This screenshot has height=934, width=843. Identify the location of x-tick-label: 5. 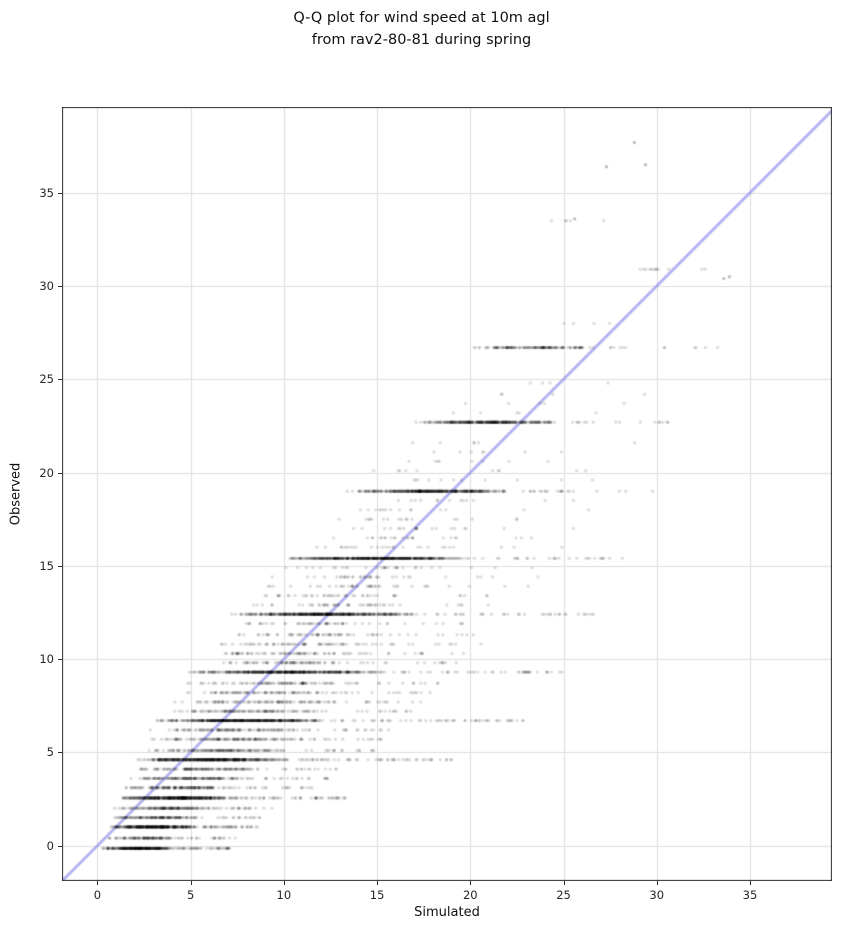
(190, 895).